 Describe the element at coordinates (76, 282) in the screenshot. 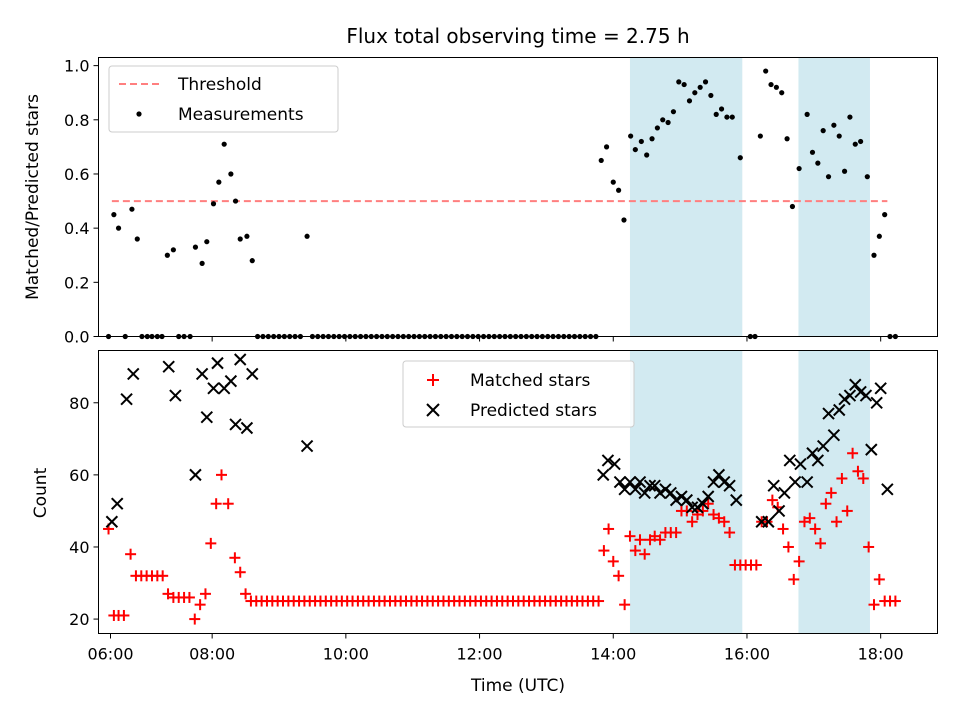

I see `y-tick-label: 0.2` at that location.